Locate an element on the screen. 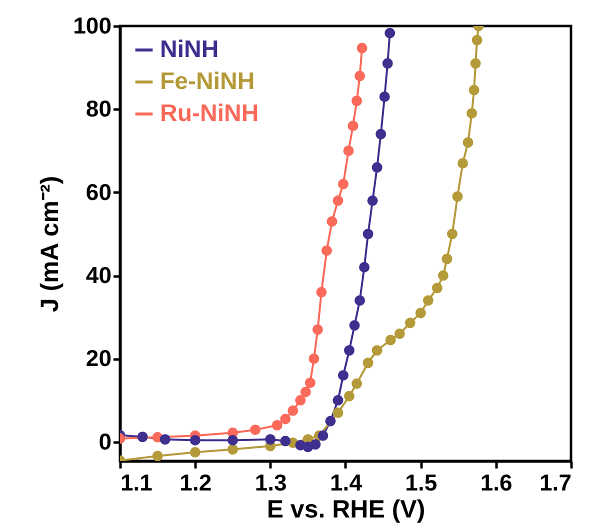  legend-label: NiNH is located at coordinates (189, 49).